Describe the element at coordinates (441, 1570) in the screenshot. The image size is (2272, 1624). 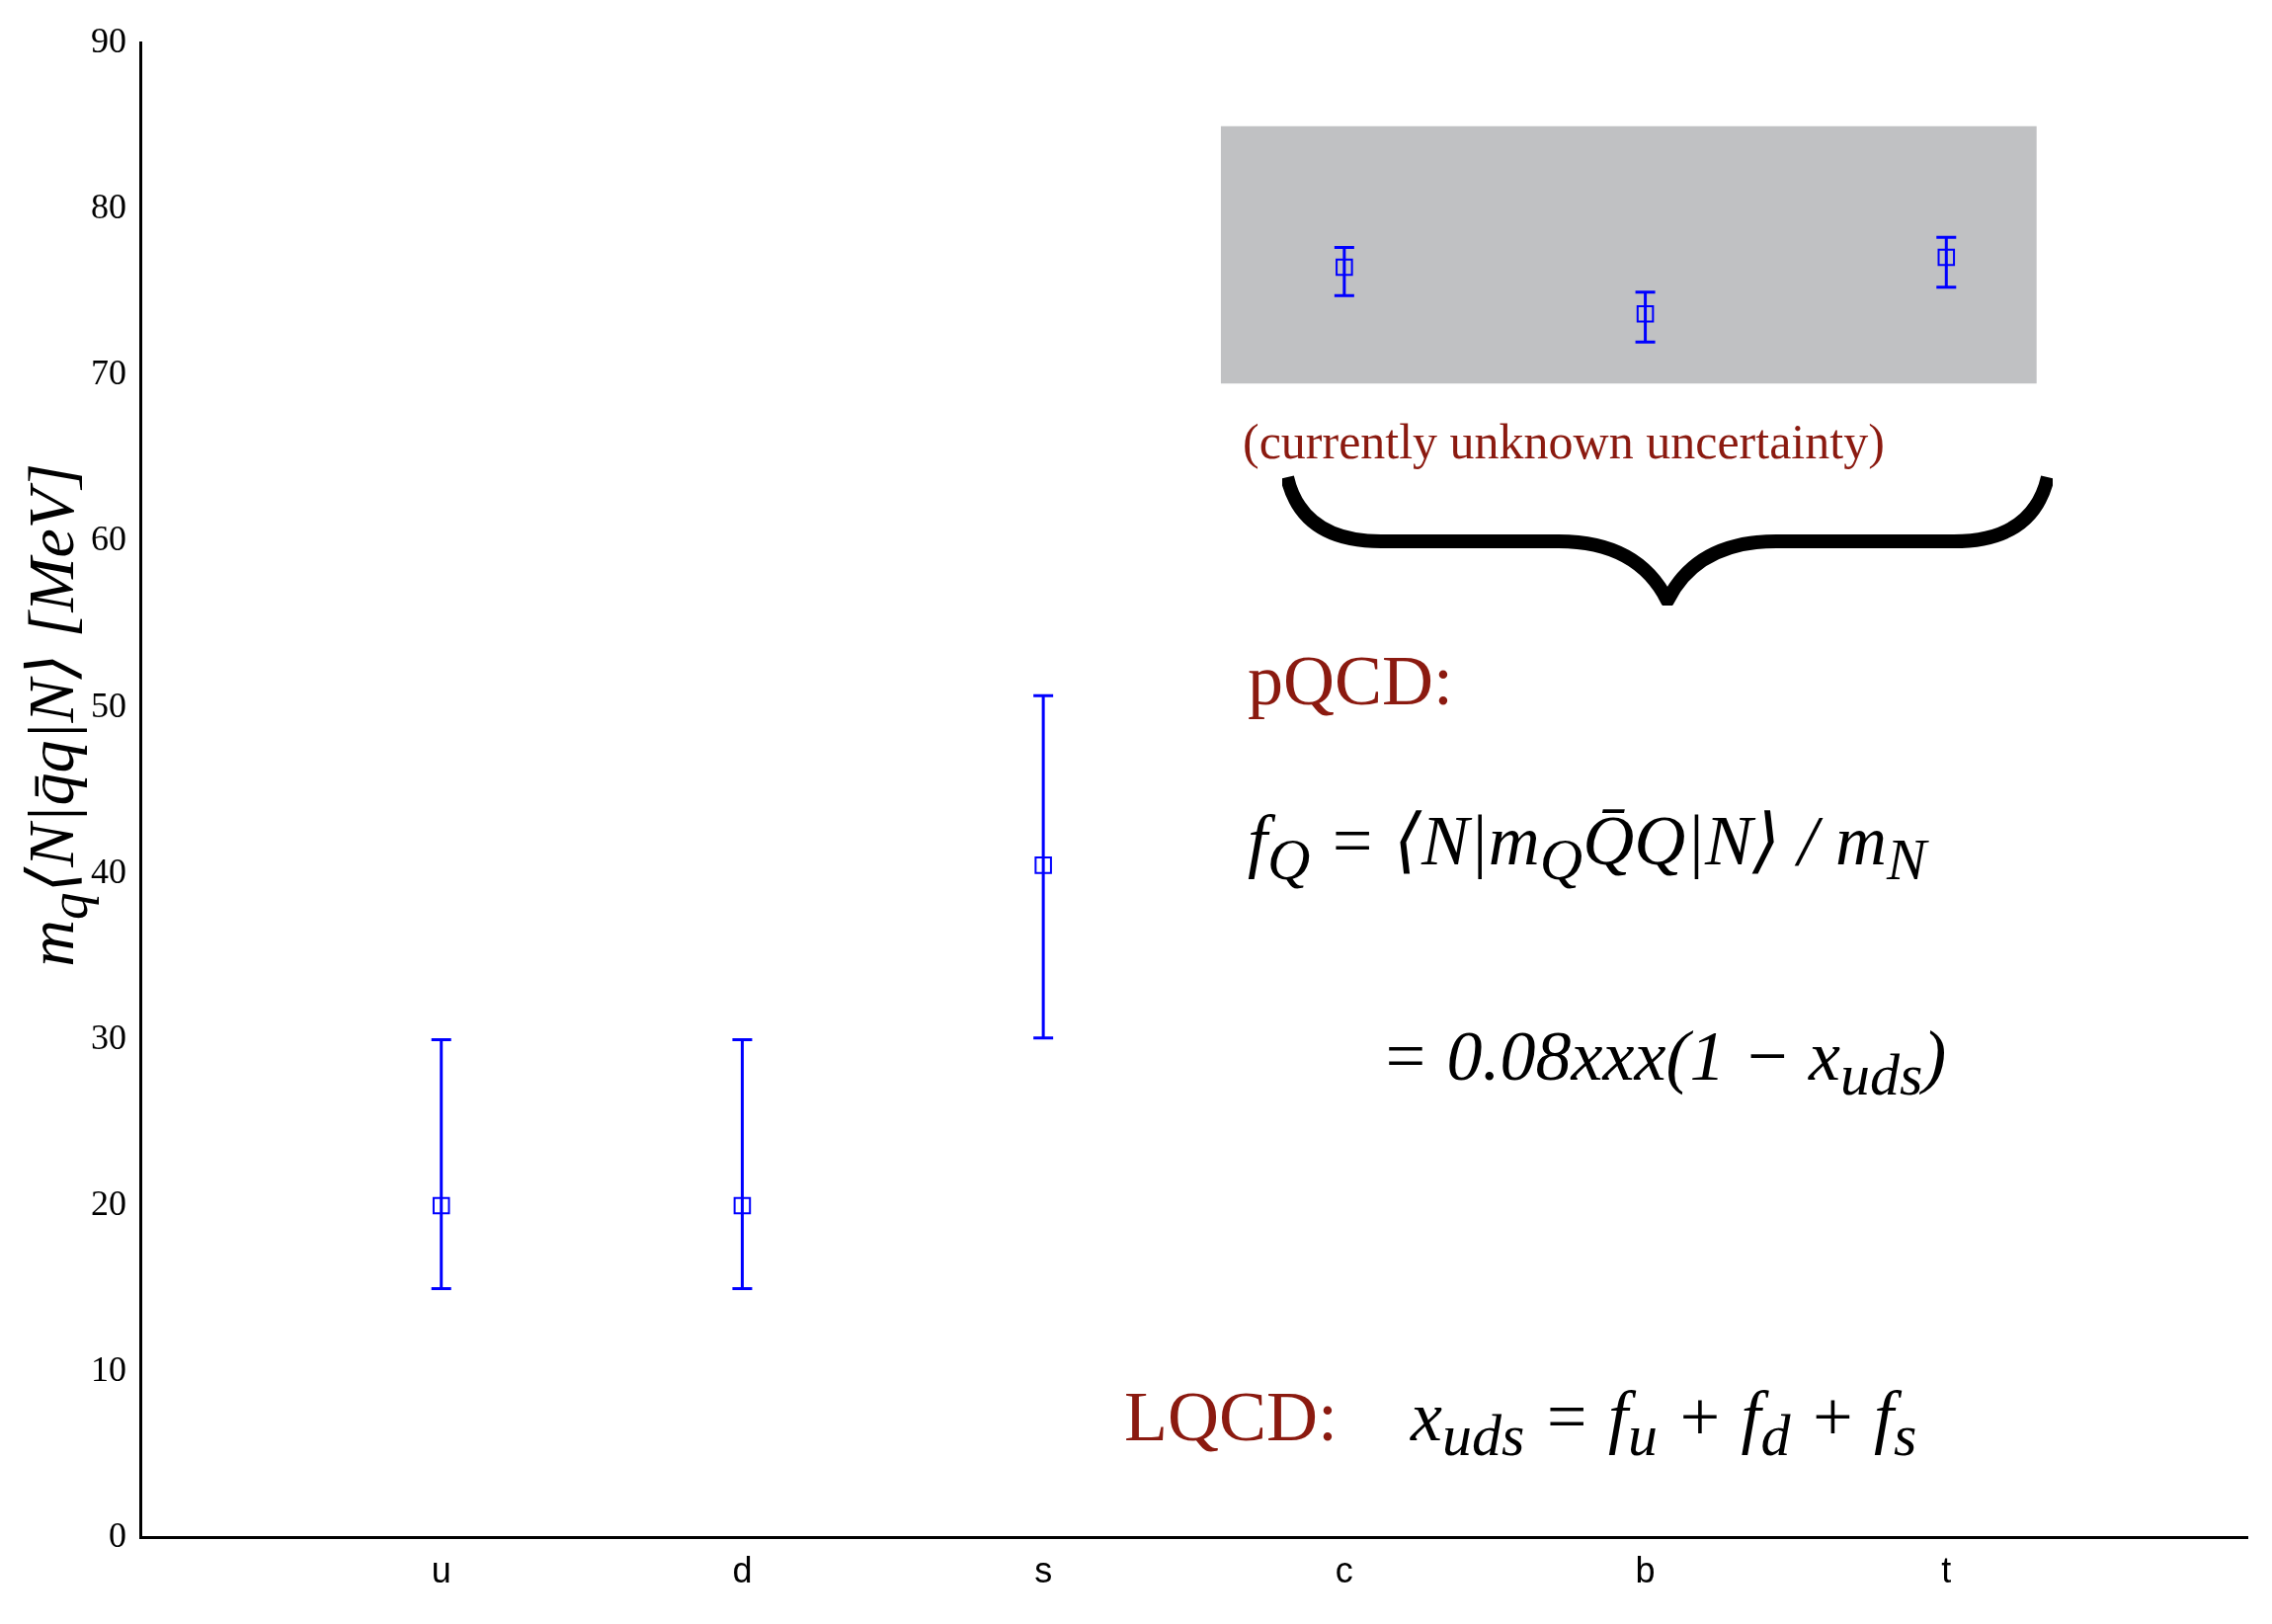
I see `x-tick-label: u` at that location.